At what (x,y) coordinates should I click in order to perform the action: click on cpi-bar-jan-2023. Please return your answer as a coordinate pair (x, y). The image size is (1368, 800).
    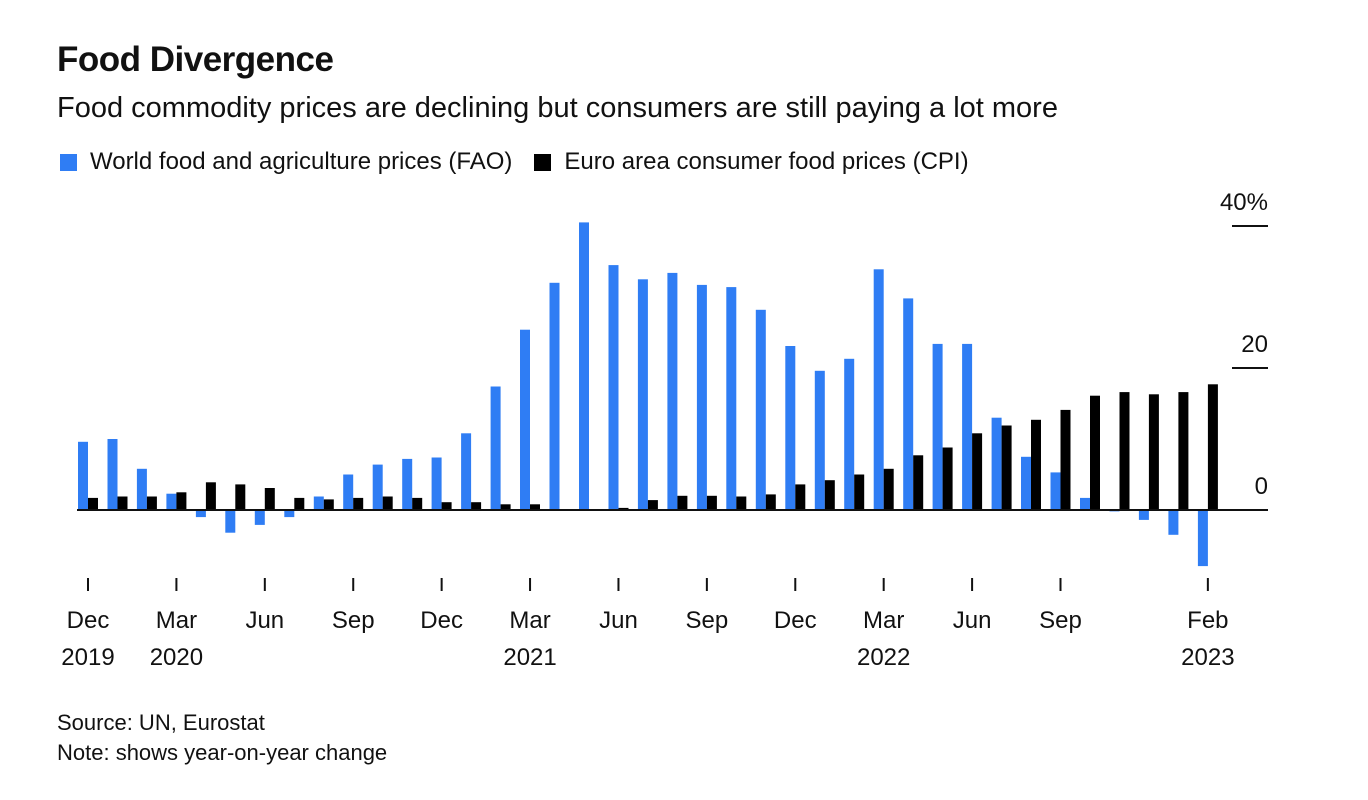
    Looking at the image, I should click on (1183, 451).